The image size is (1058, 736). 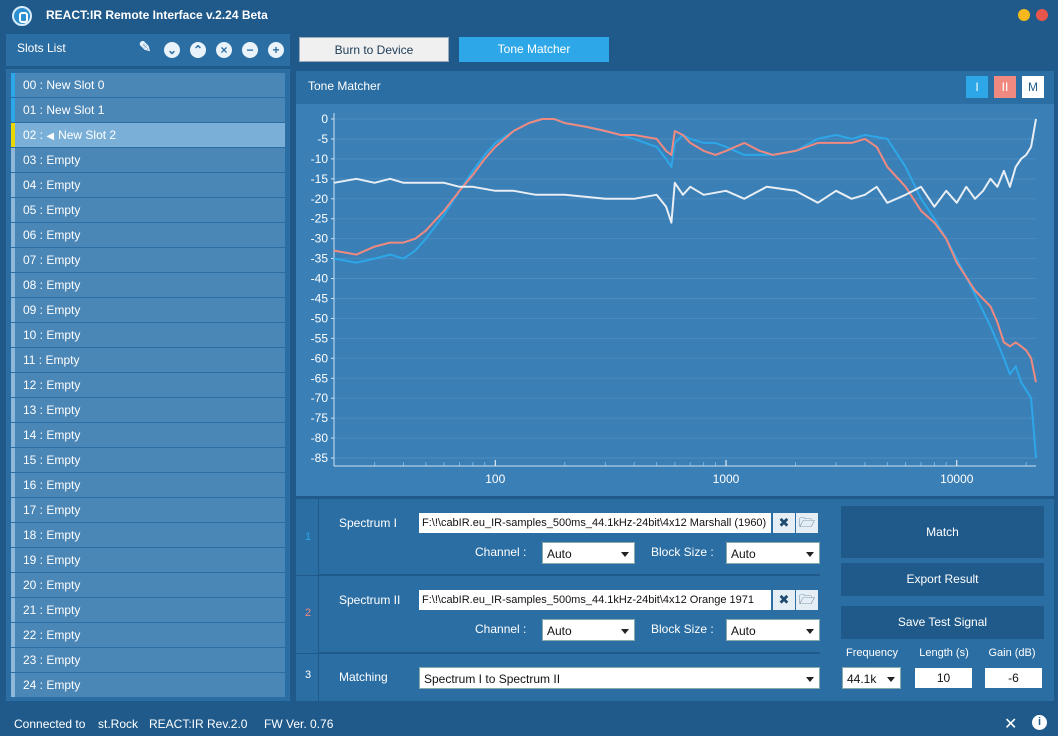 I want to click on spectrum-2-folder-icon: 🗁, so click(x=807, y=600).